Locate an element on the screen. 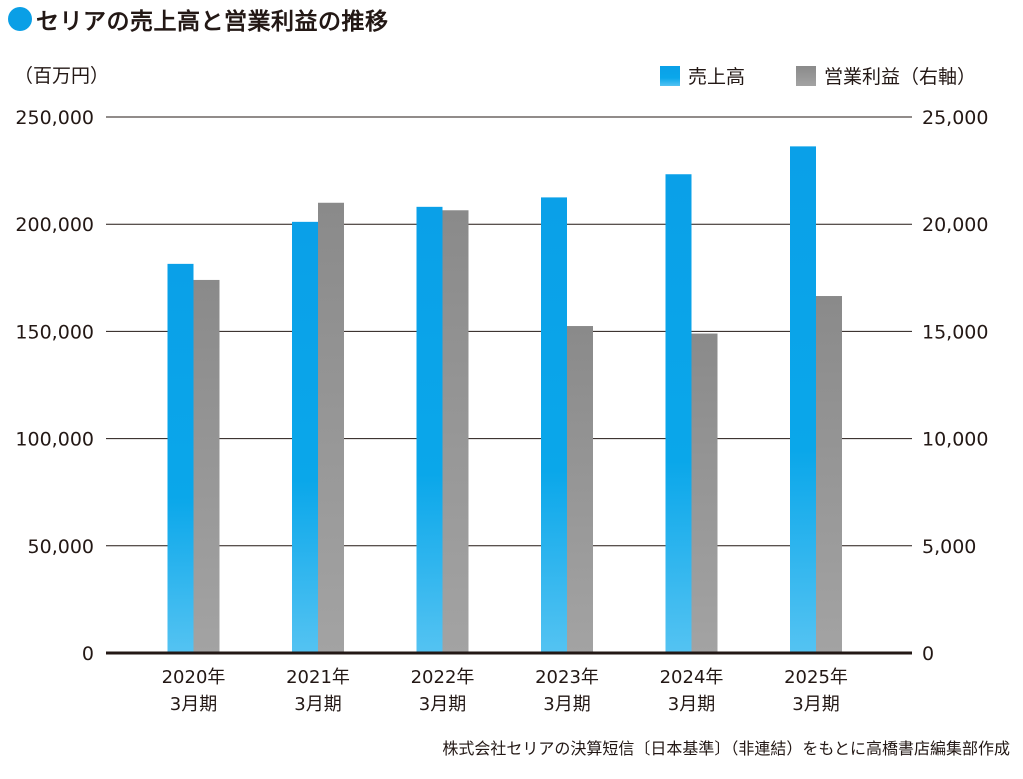 Image resolution: width=1023 pixels, height=779 pixels. y-left-tick-label: 150,000 is located at coordinates (54, 332).